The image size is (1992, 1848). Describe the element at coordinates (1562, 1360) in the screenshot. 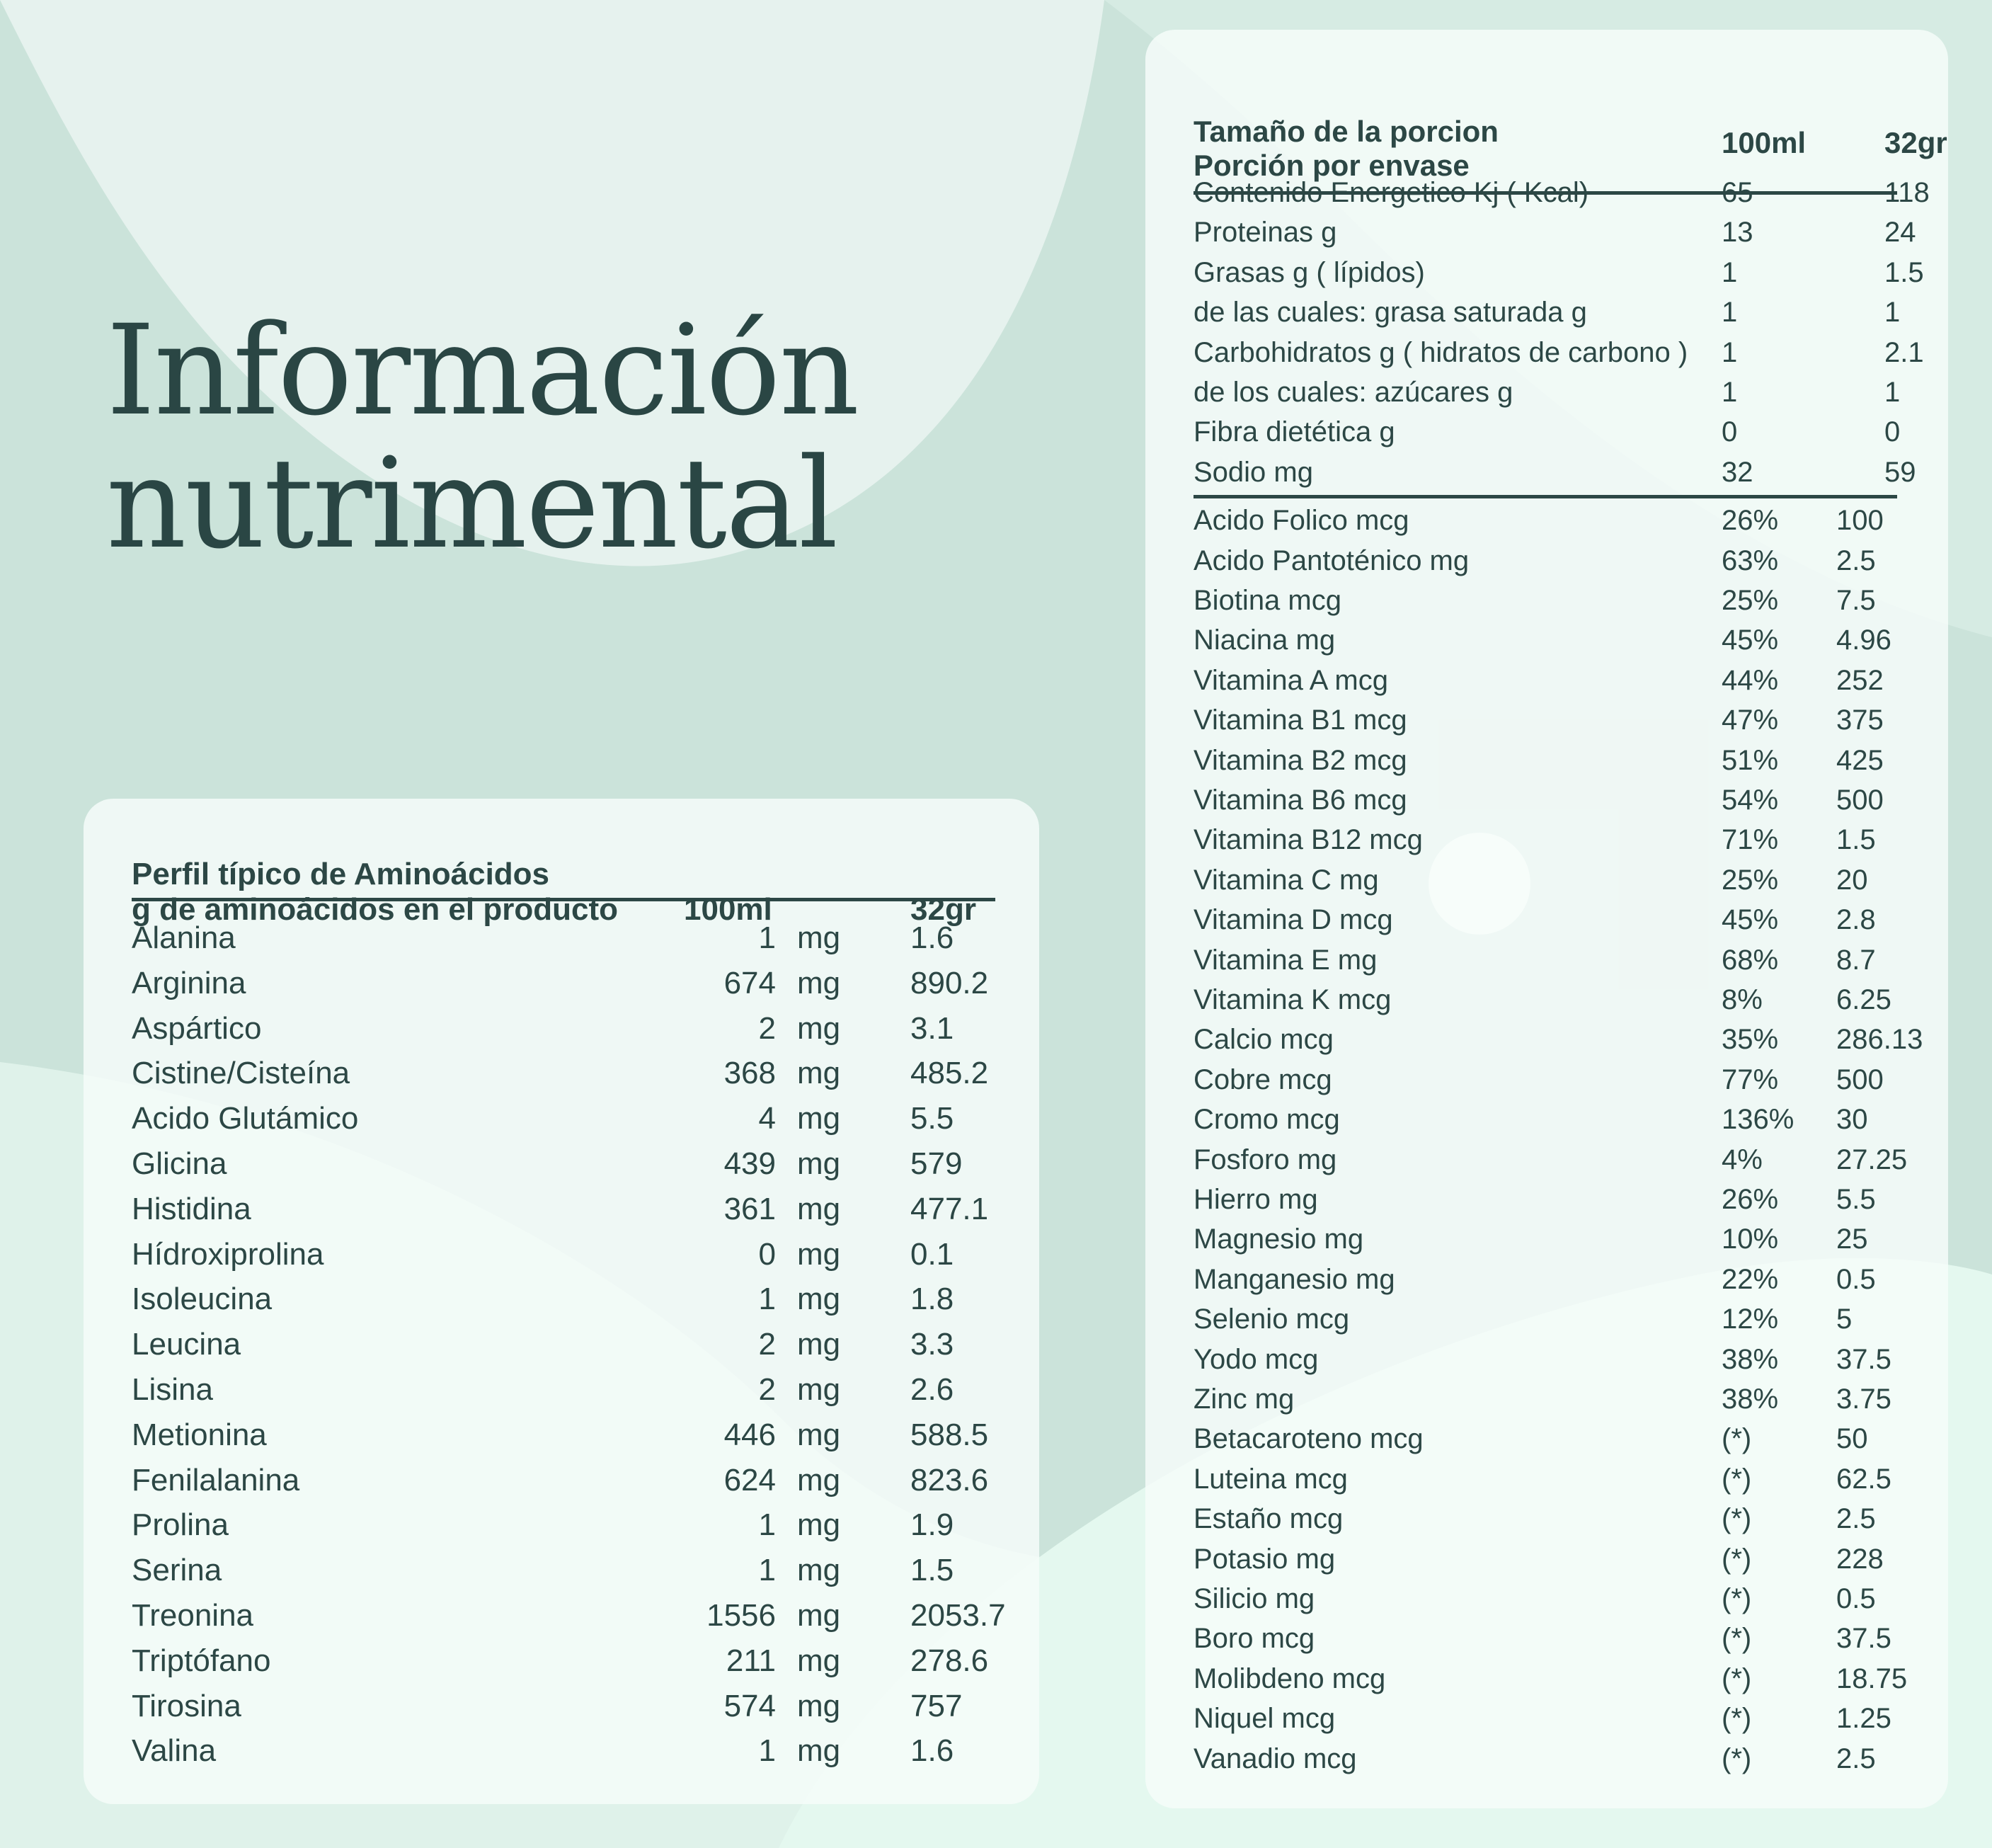

I see `nutrition-row: Yodo mcg 38% 37.5` at that location.